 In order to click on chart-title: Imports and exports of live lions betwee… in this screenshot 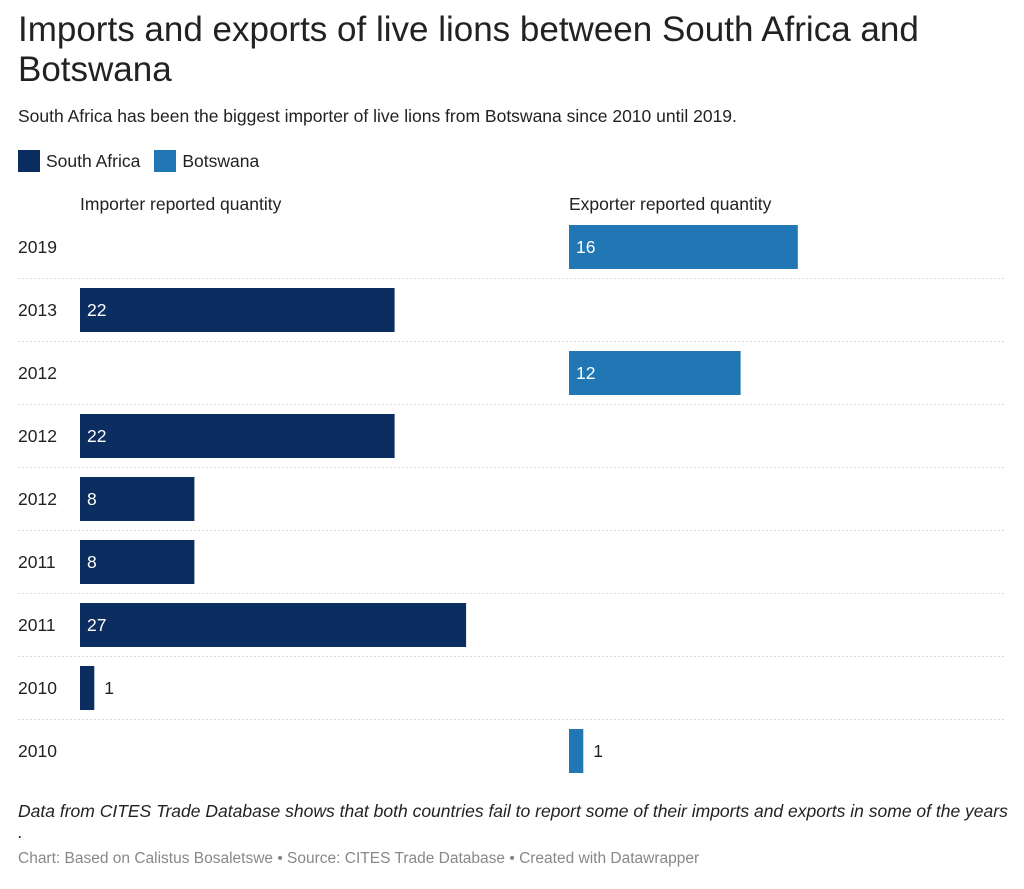, I will do `click(468, 49)`.